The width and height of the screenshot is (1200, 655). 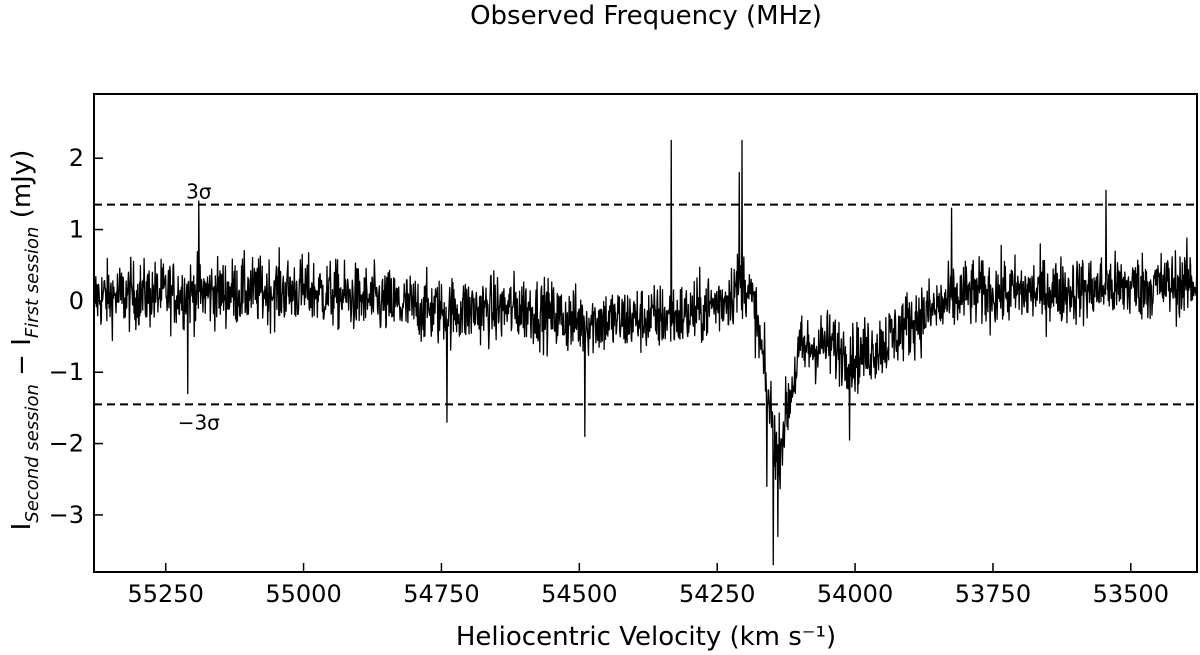 What do you see at coordinates (22, 188) in the screenshot?
I see `y-label-unit: (mJy)` at bounding box center [22, 188].